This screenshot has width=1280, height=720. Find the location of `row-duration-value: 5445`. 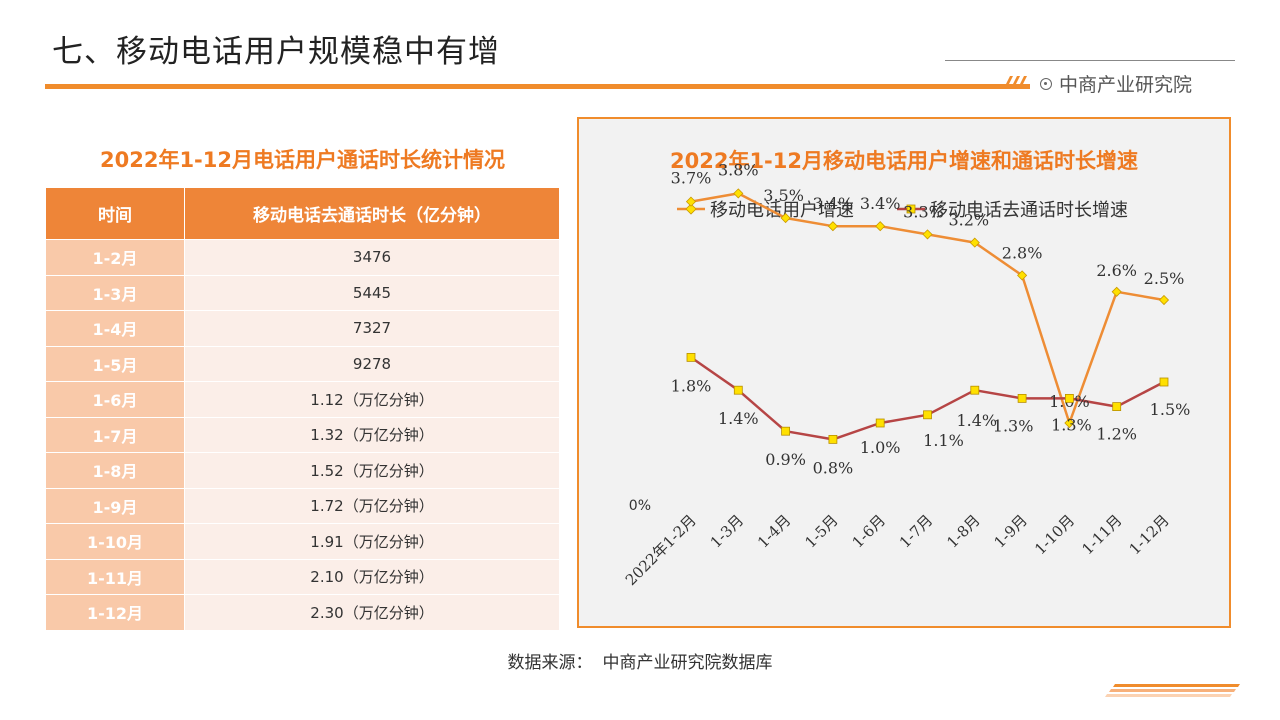

row-duration-value: 5445 is located at coordinates (372, 292).